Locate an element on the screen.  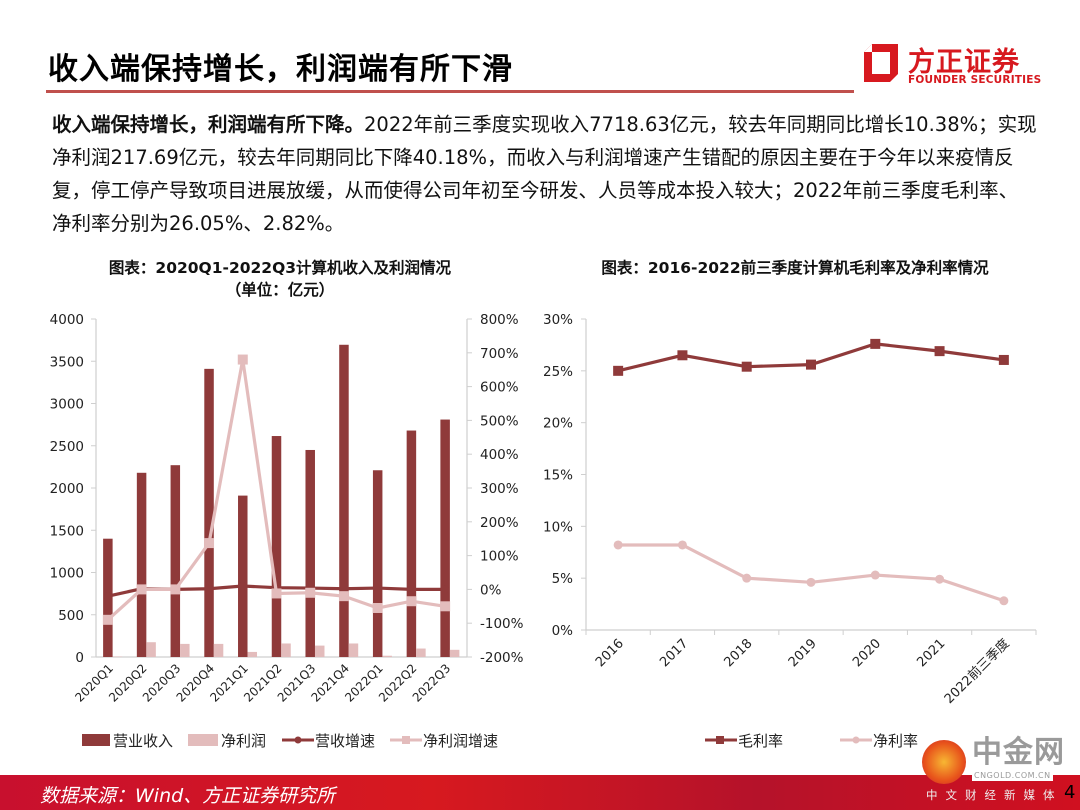
gross-margin-line is located at coordinates (811, 357).